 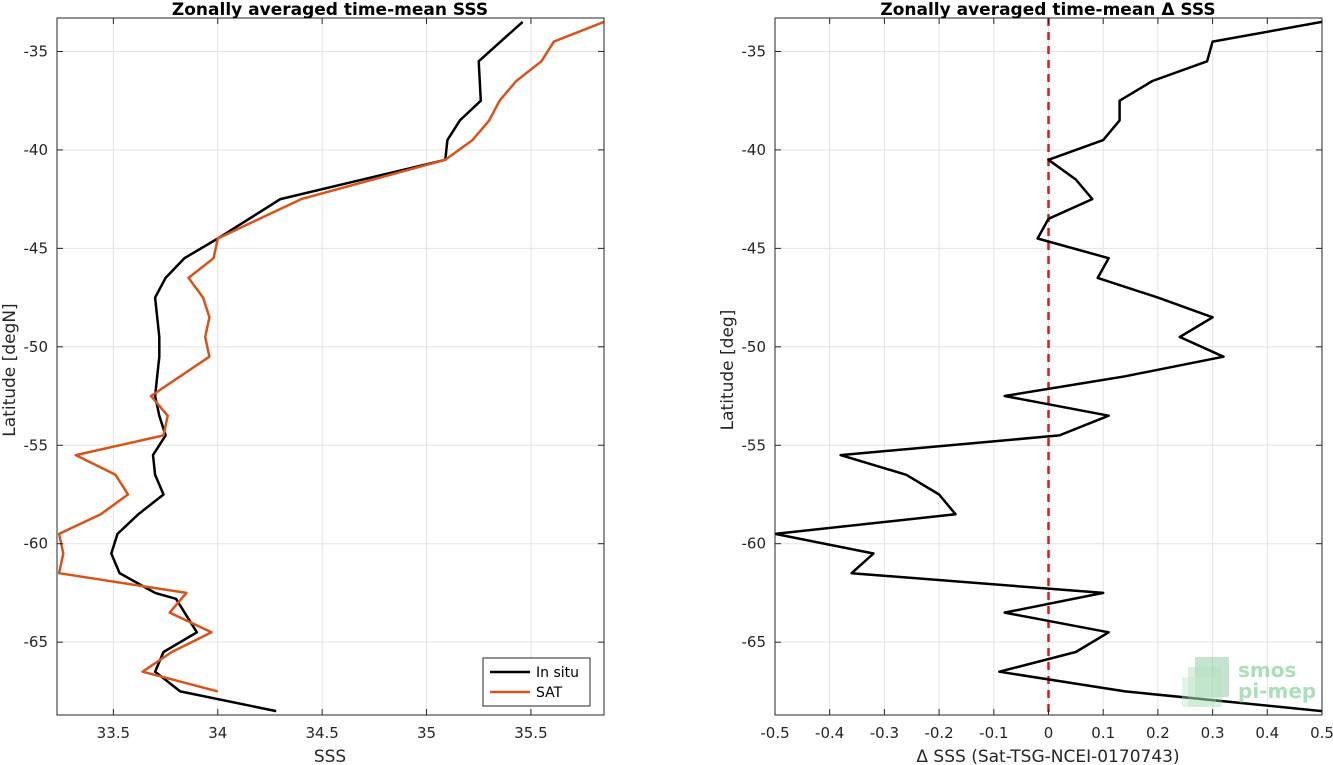 I want to click on chart-title: Zonally averaged time-mean SSS, so click(x=330, y=10).